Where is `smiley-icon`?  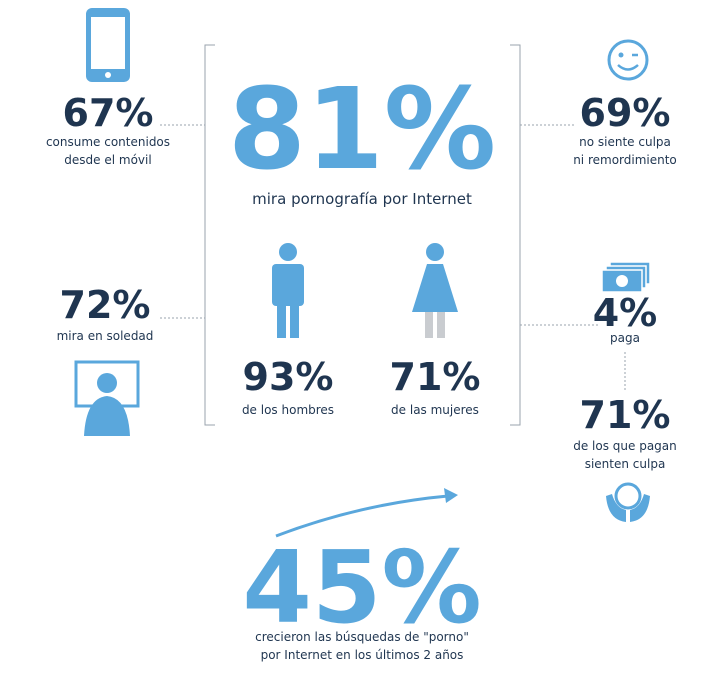 smiley-icon is located at coordinates (628, 60).